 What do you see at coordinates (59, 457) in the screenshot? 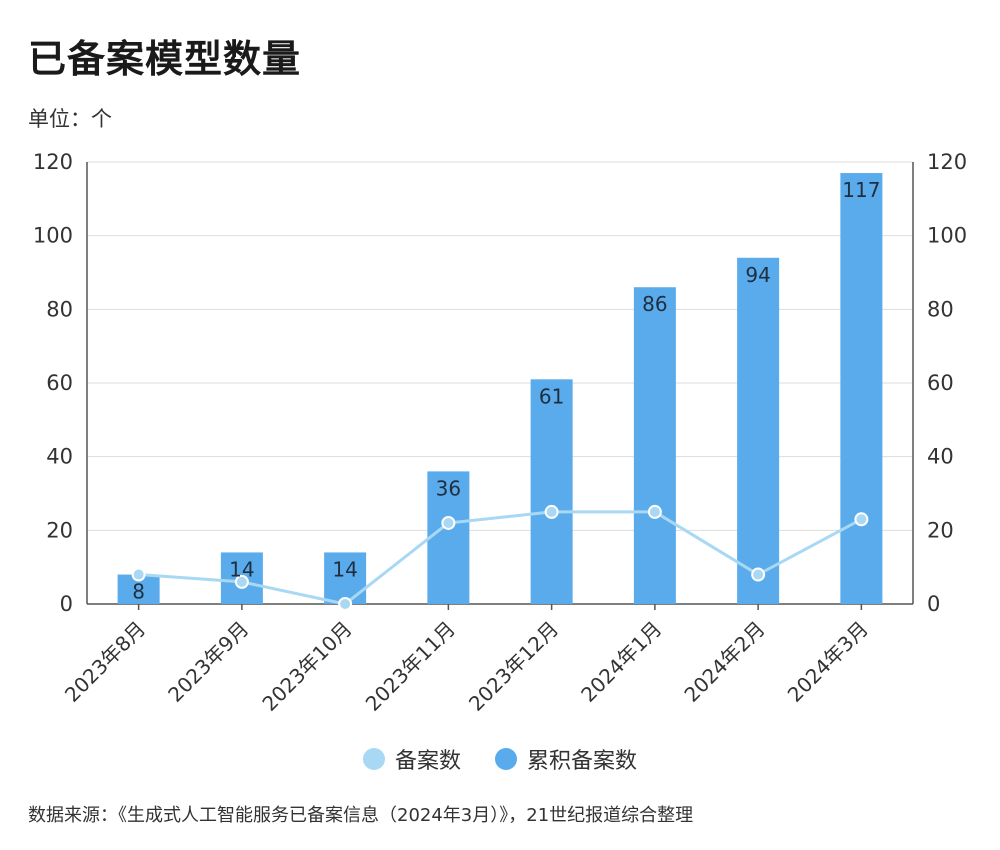
I see `y-tick-label-left: 40` at bounding box center [59, 457].